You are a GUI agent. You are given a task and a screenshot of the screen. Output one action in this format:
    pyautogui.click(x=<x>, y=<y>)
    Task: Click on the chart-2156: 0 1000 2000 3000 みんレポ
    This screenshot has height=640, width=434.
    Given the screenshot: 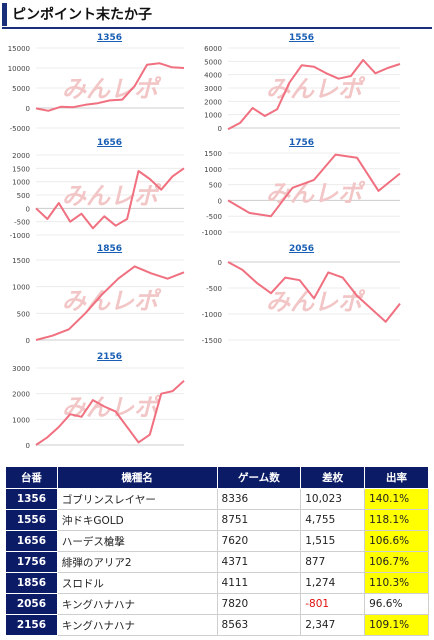 What is the action you would take?
    pyautogui.click(x=98, y=407)
    